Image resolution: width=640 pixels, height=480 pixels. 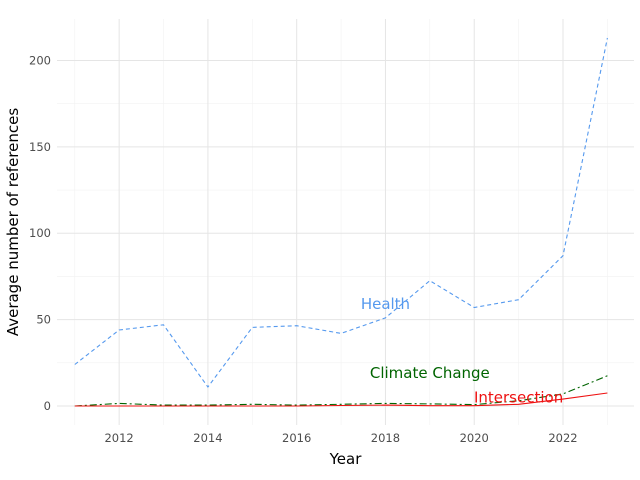 What do you see at coordinates (13, 222) in the screenshot?
I see `y-axis-title: Average number of references` at bounding box center [13, 222].